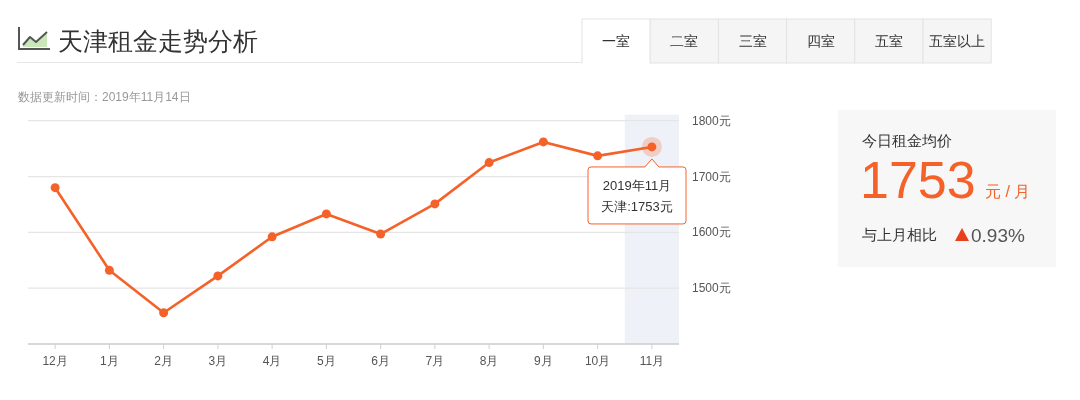 The height and width of the screenshot is (400, 1080). I want to click on x-tick-label: 2月, so click(163, 361).